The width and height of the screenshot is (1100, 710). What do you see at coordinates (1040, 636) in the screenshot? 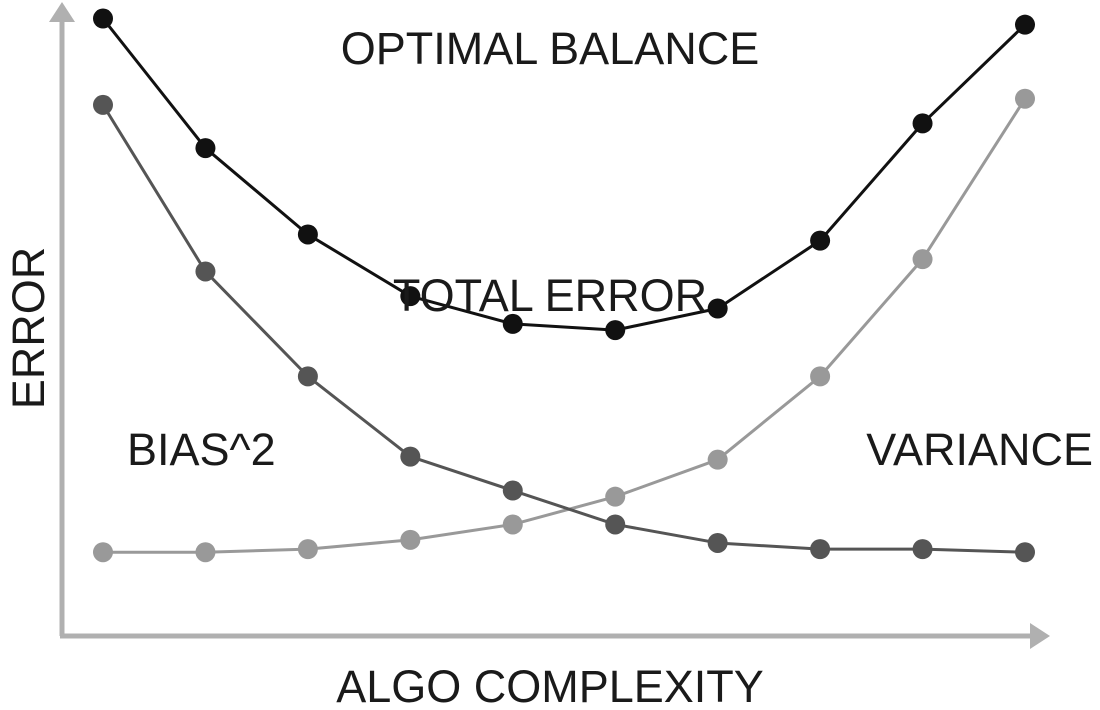
I see `x-axis-arrowhead` at bounding box center [1040, 636].